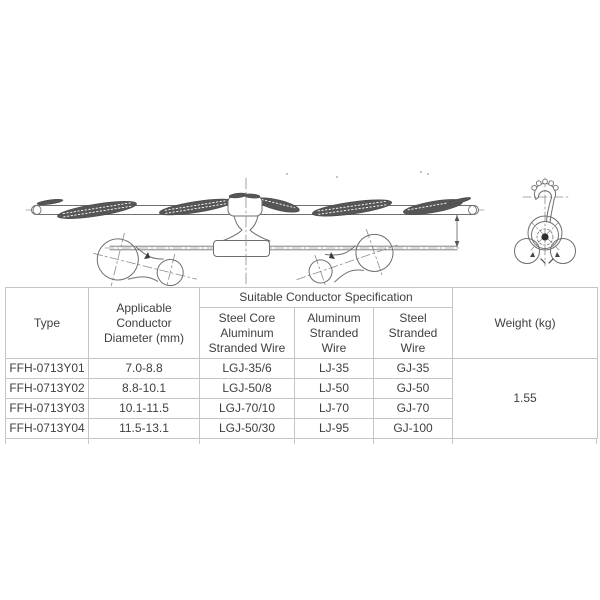 The image size is (600, 600). What do you see at coordinates (37, 210) in the screenshot?
I see `conductor-end-cap-left` at bounding box center [37, 210].